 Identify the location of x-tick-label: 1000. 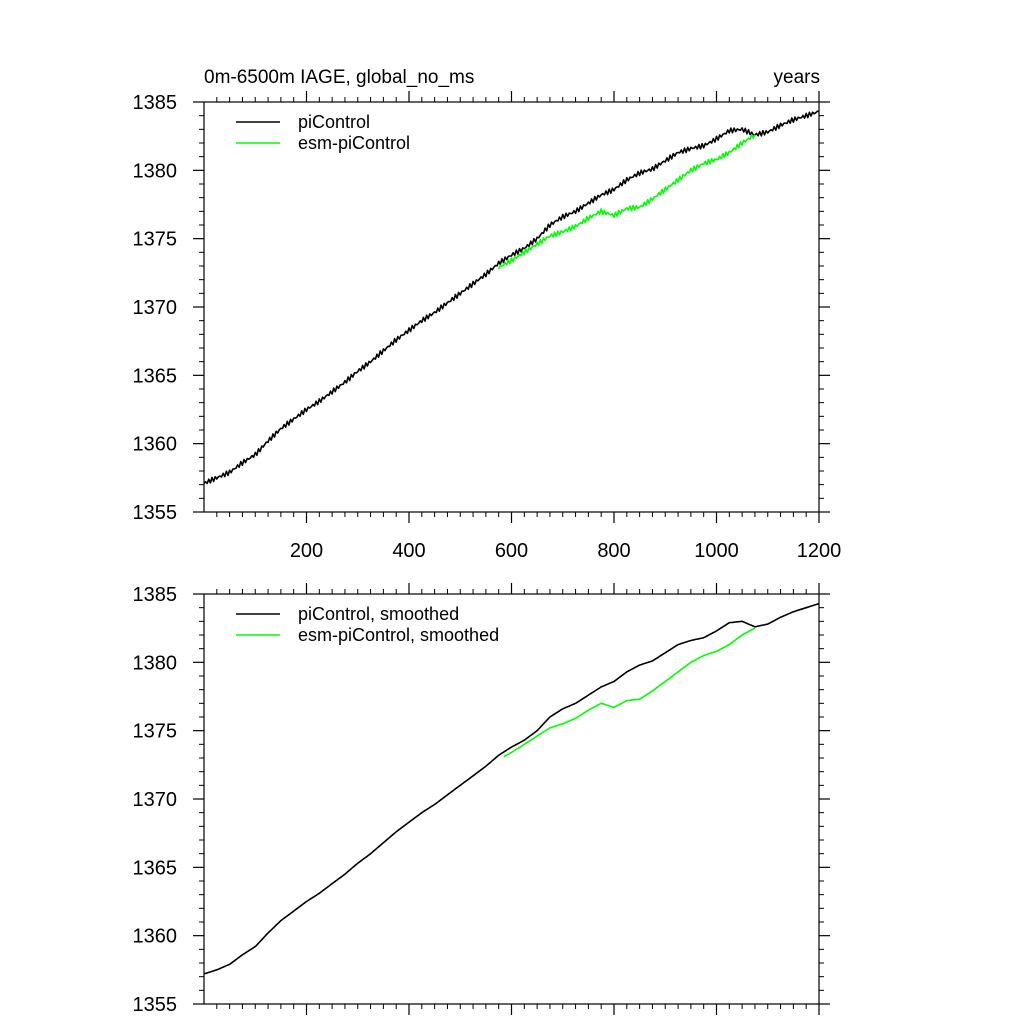
(716, 551).